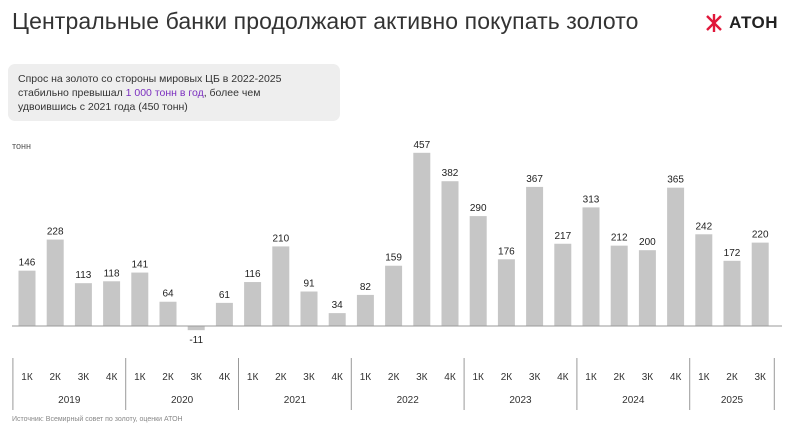 This screenshot has height=429, width=800. I want to click on year-label: 2022, so click(408, 400).